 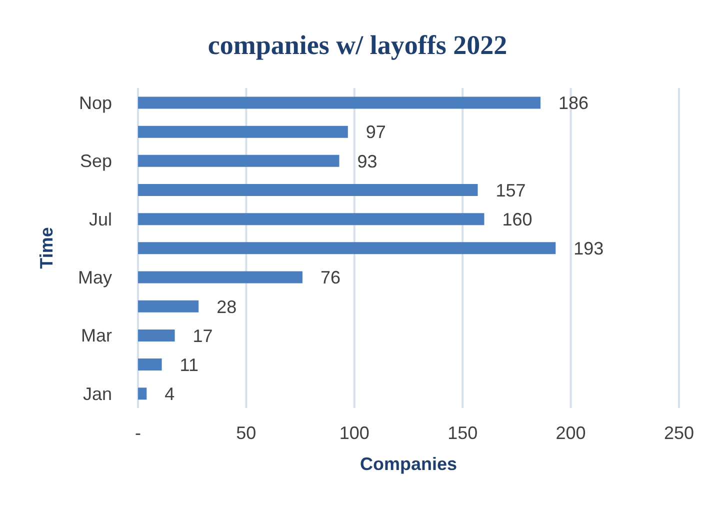 I want to click on data-label: 28, so click(x=226, y=306).